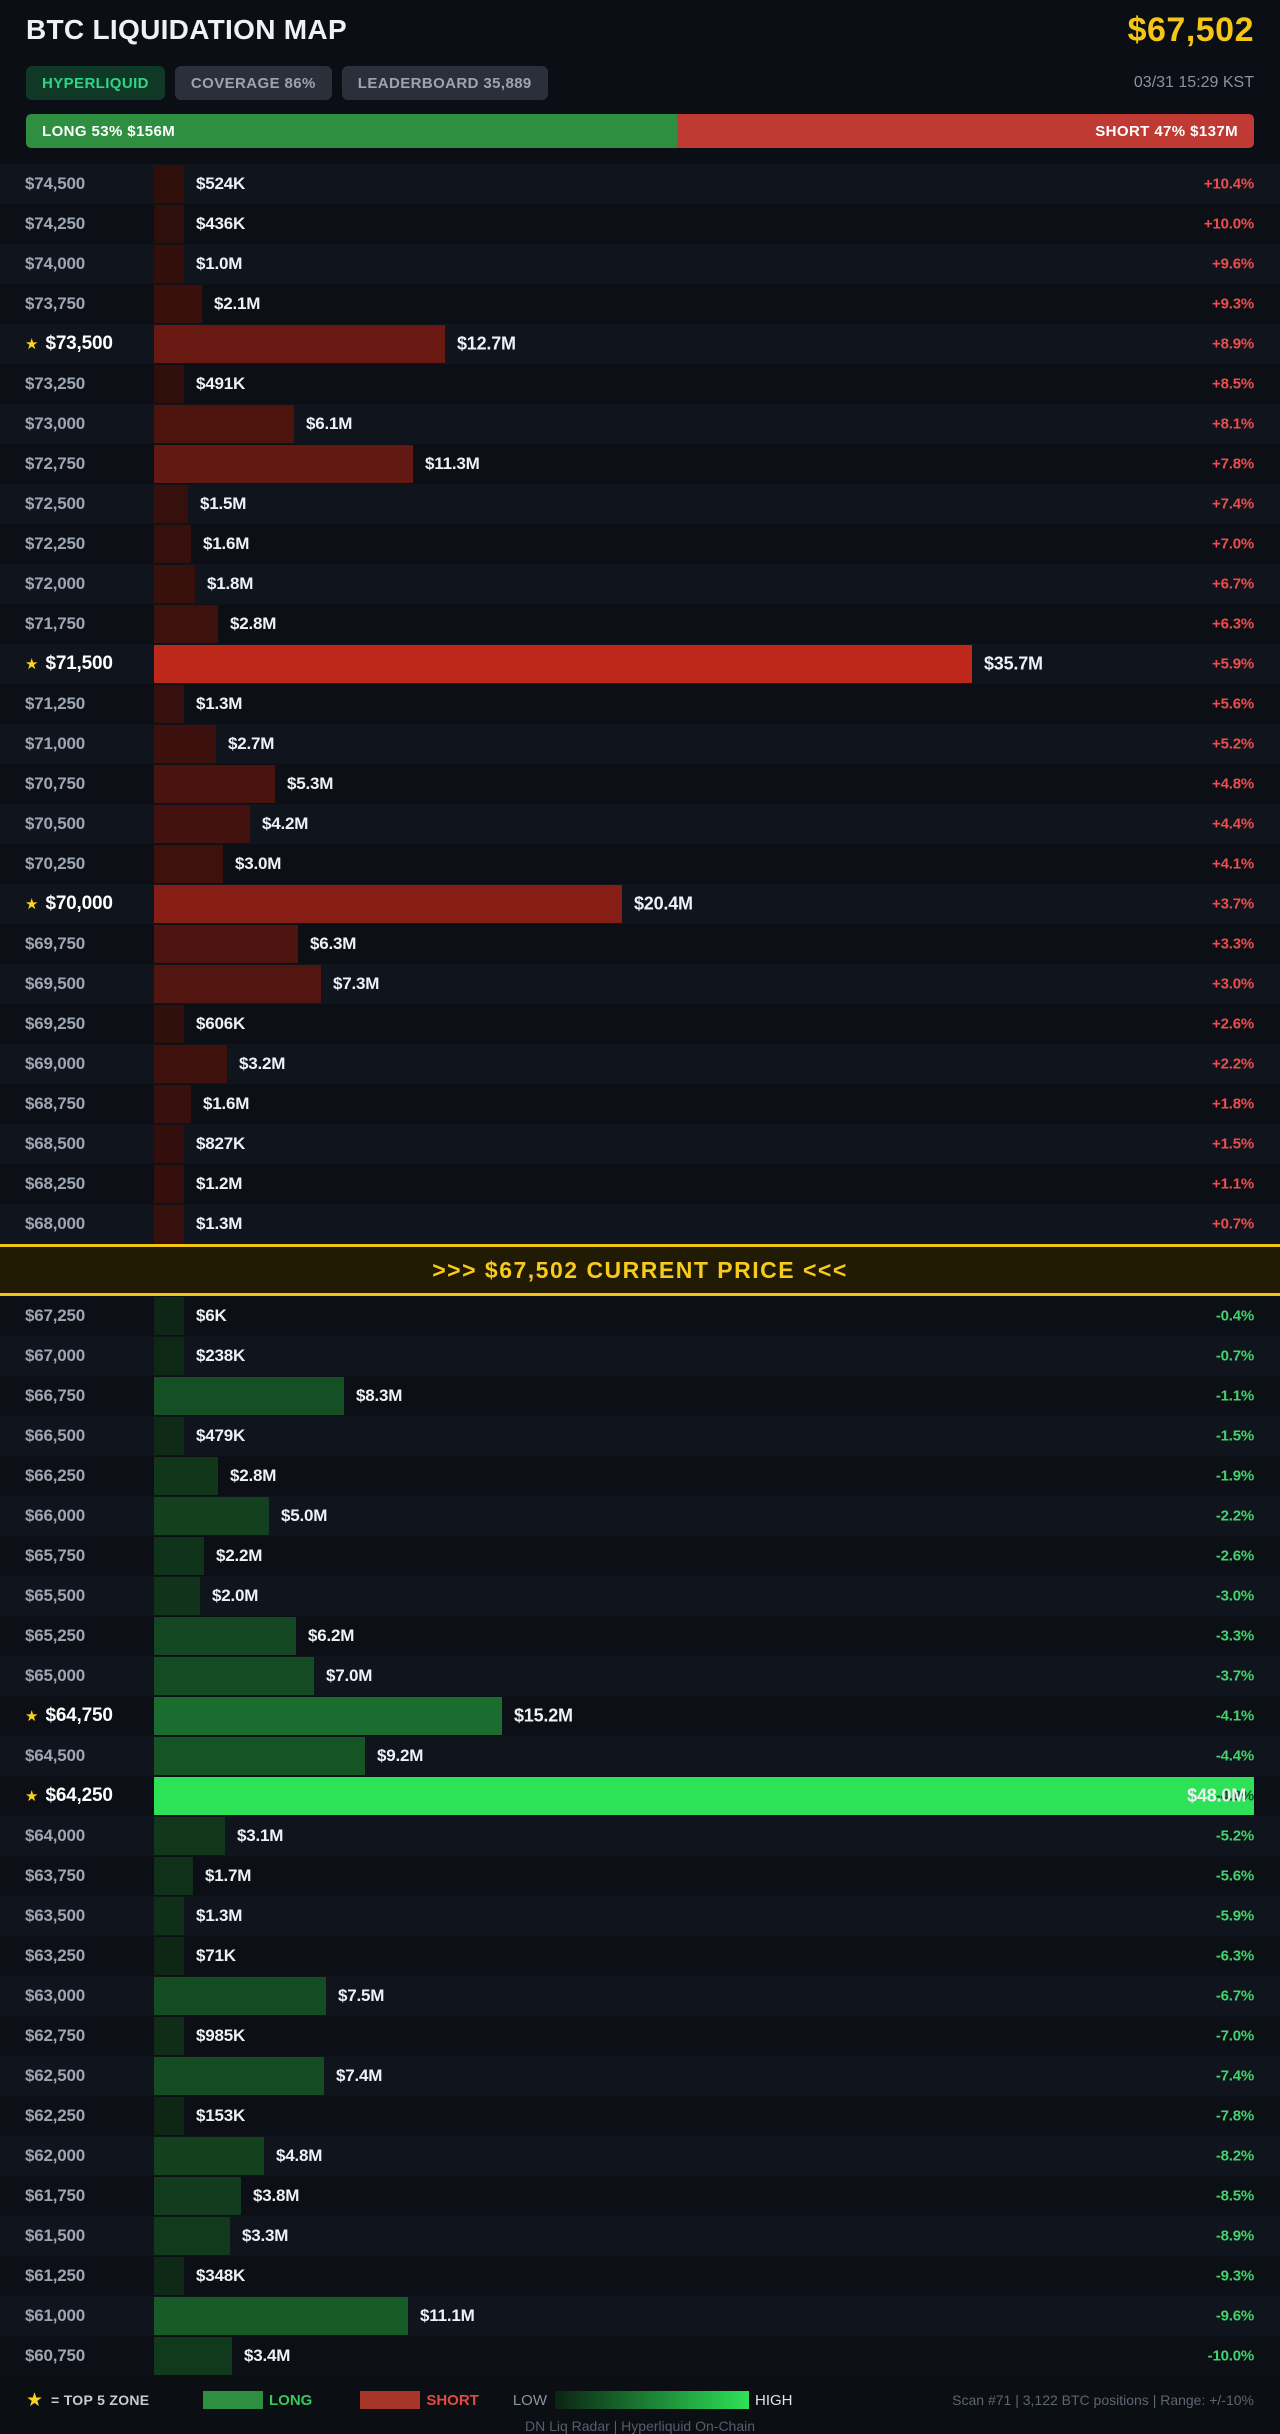  I want to click on liq-row: $74,250 +10.0% $436K, so click(640, 224).